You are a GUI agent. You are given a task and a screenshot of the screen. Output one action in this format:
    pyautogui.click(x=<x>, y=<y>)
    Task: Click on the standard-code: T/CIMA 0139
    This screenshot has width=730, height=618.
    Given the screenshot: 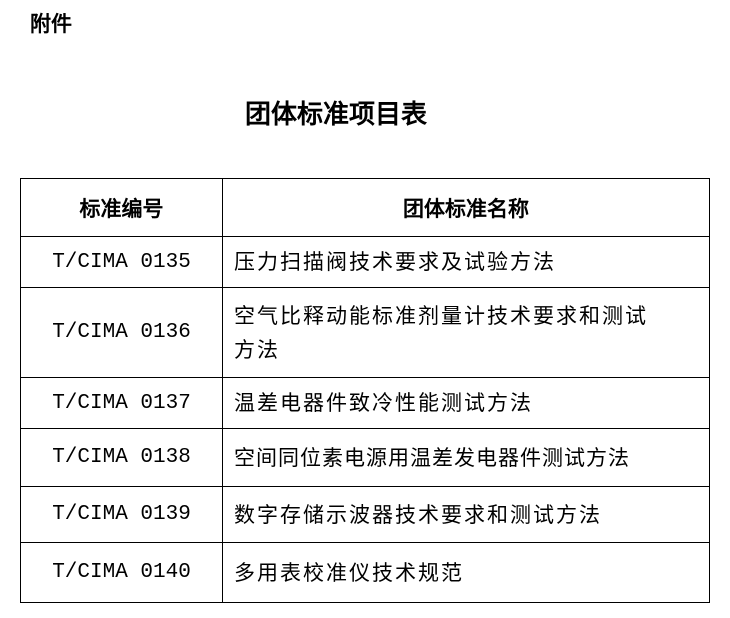 What is the action you would take?
    pyautogui.click(x=121, y=514)
    